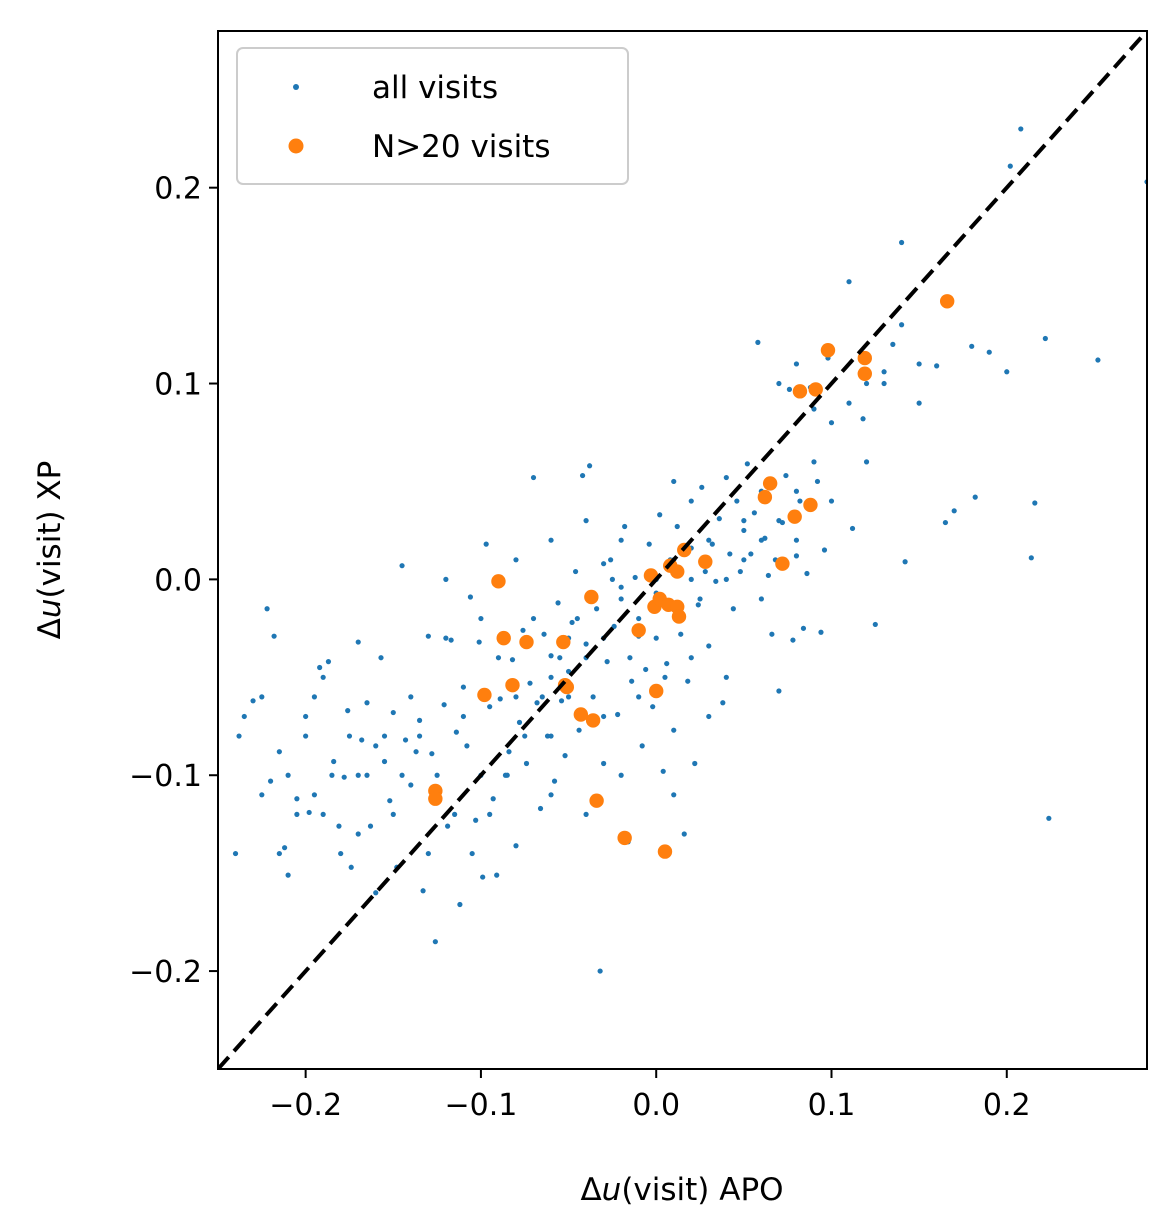  Describe the element at coordinates (461, 147) in the screenshot. I see `legend-label-n-gt-20-visits: N>20 visits` at that location.